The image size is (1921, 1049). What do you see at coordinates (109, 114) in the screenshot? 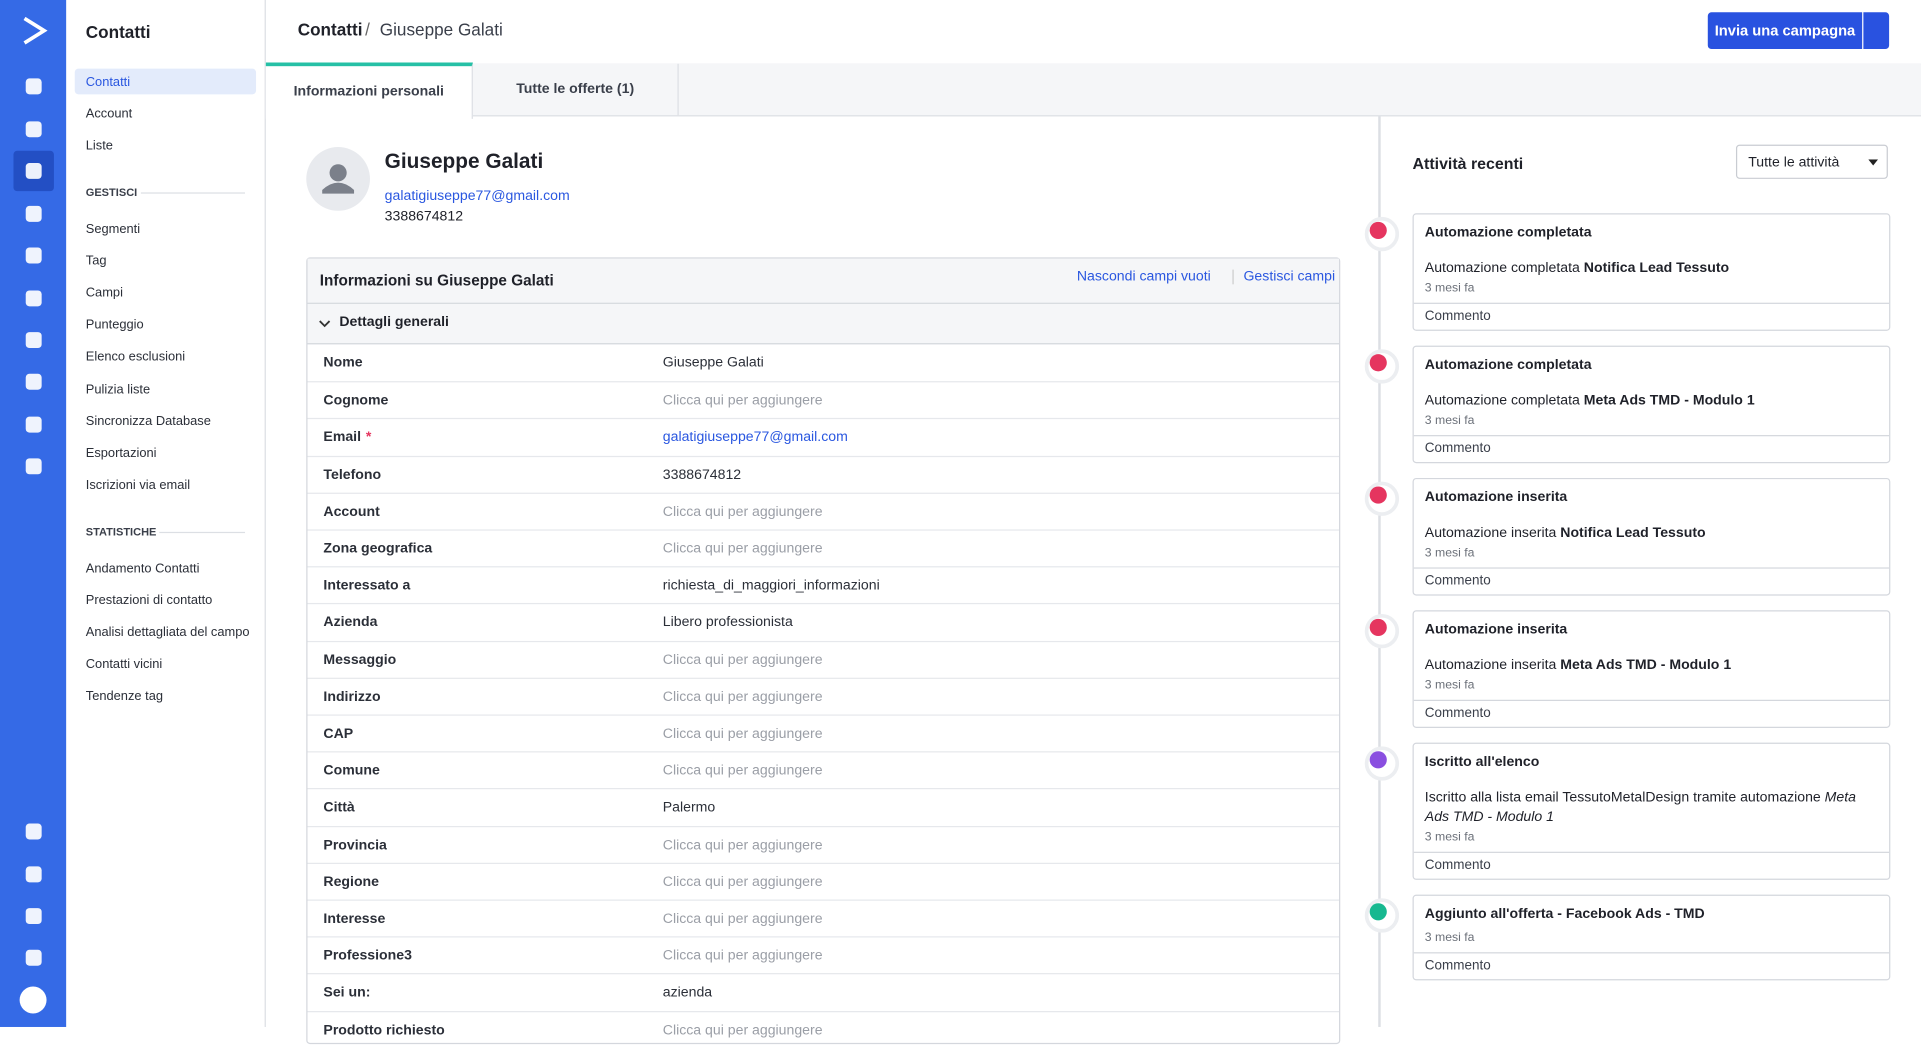
I see `nav-item: Account` at bounding box center [109, 114].